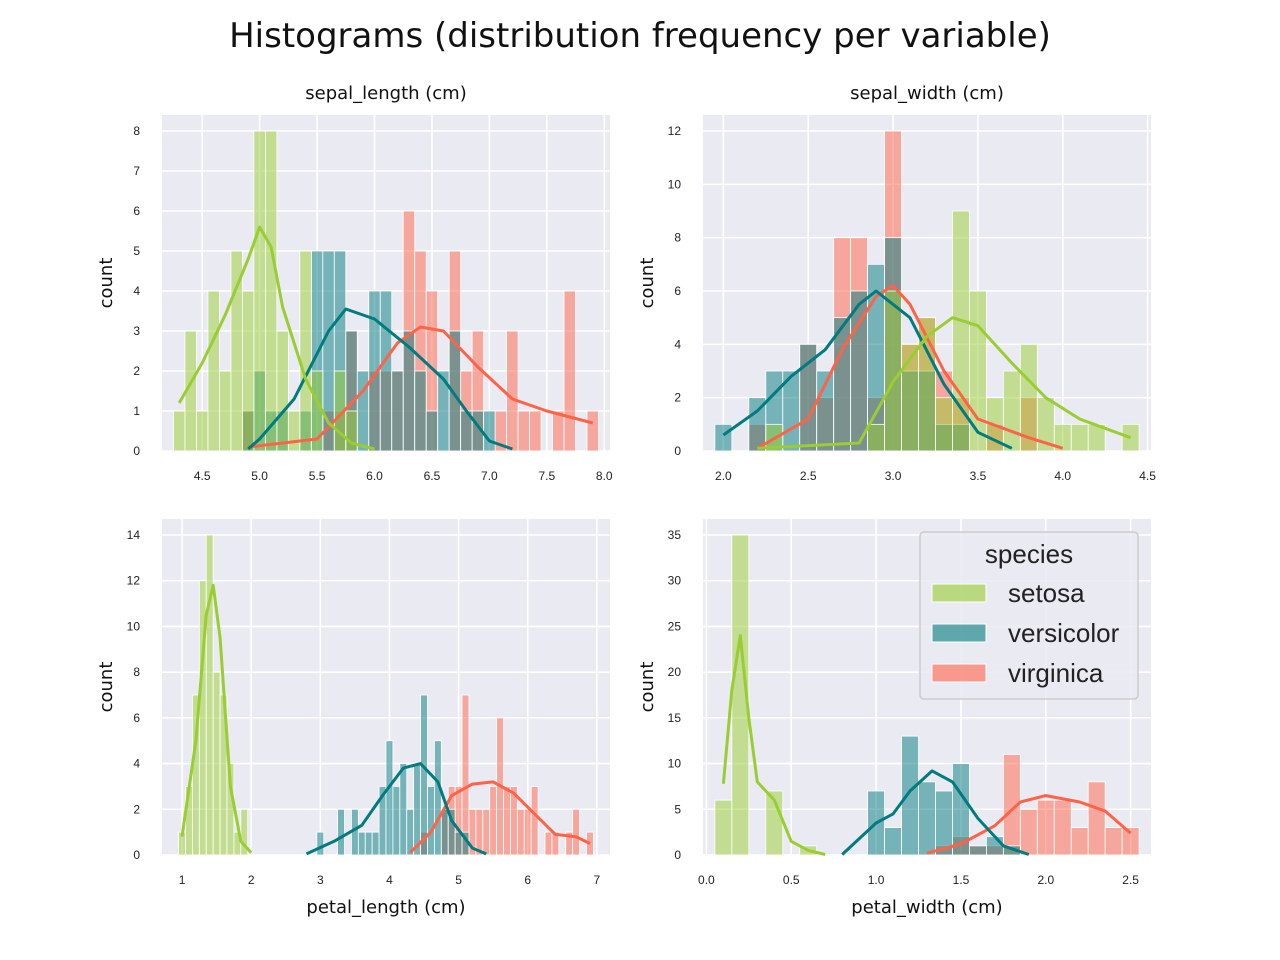 The image size is (1280, 960). Describe the element at coordinates (893, 476) in the screenshot. I see `x-tick-label: 3.0` at that location.